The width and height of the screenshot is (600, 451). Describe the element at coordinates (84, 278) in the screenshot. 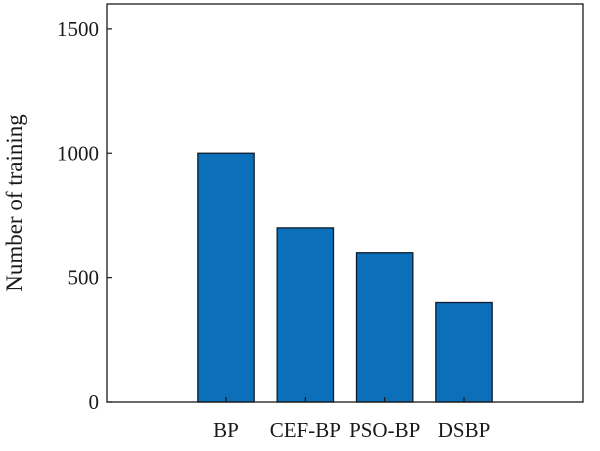

I see `y-tick-label: 500` at that location.